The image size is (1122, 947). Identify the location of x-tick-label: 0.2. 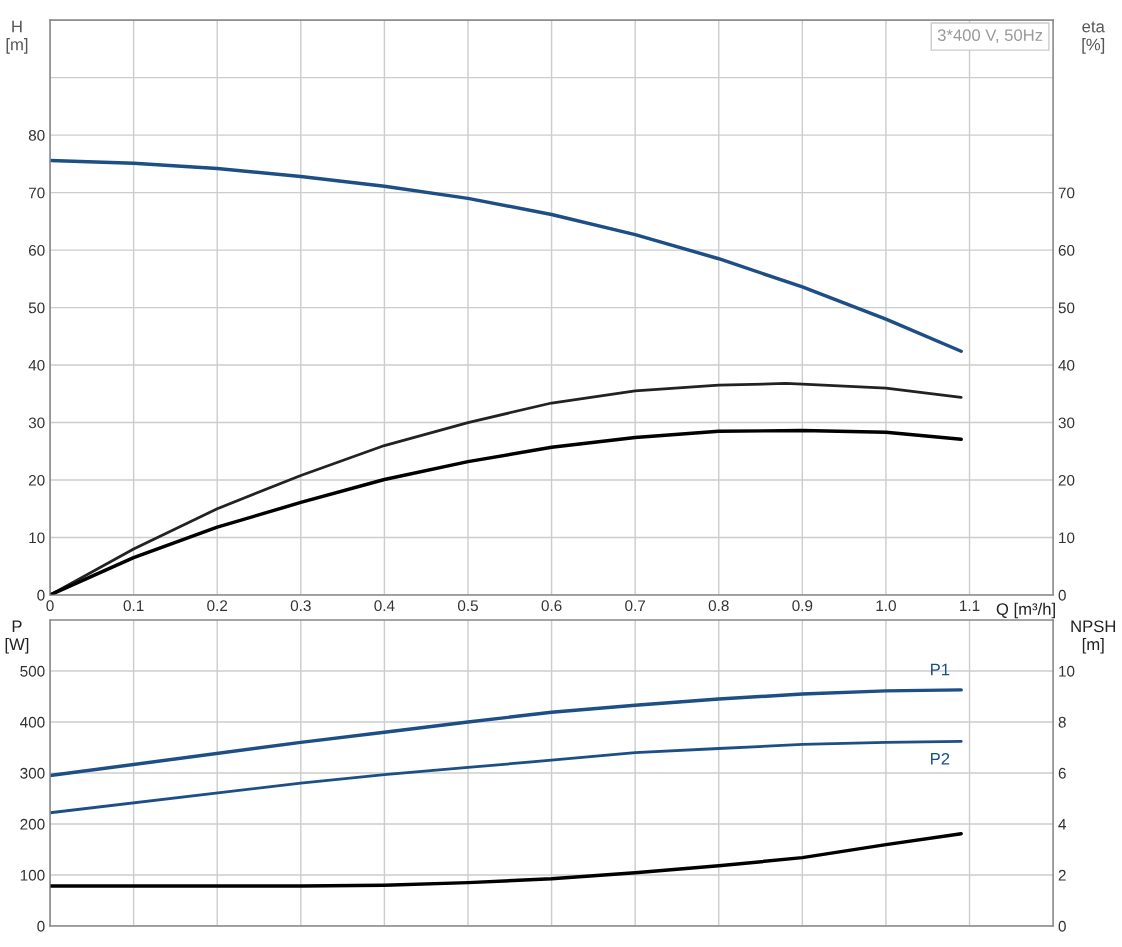
(217, 606).